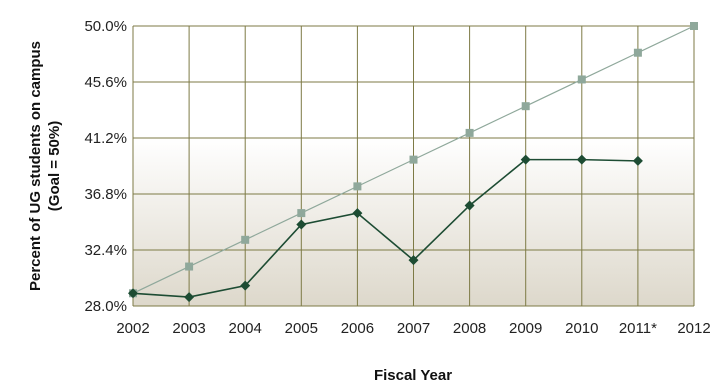  Describe the element at coordinates (693, 328) in the screenshot. I see `x-tick-label: 2012` at that location.